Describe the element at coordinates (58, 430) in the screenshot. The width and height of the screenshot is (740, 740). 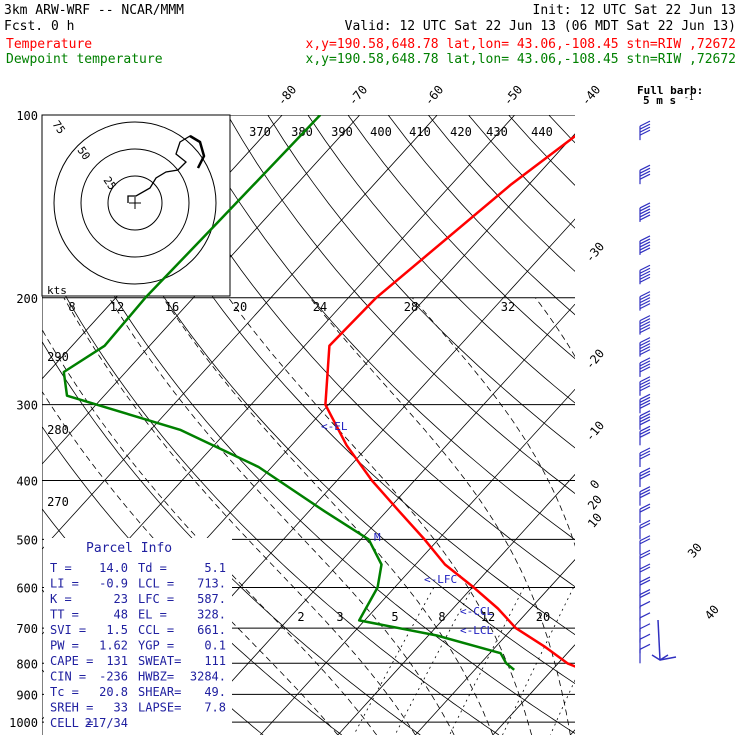
I see `theta-label-left: 280` at that location.